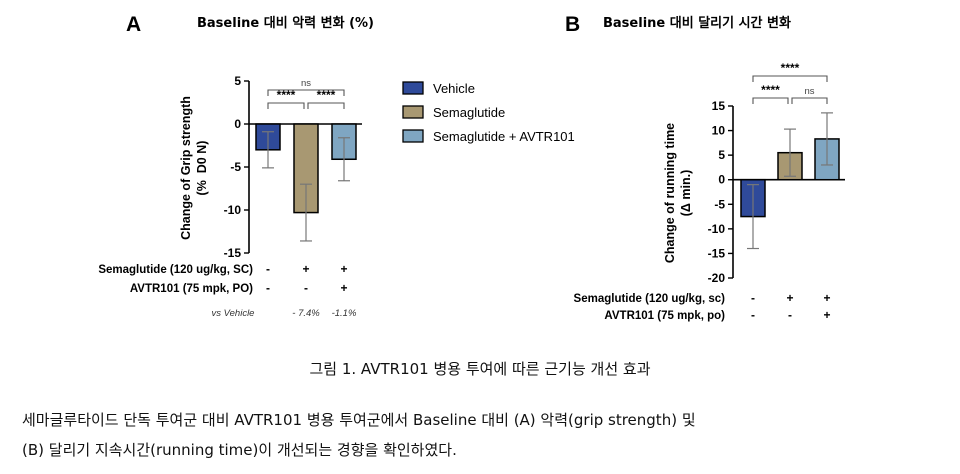 The image size is (960, 474). Describe the element at coordinates (454, 88) in the screenshot. I see `legend-label-1: Vehicle` at that location.